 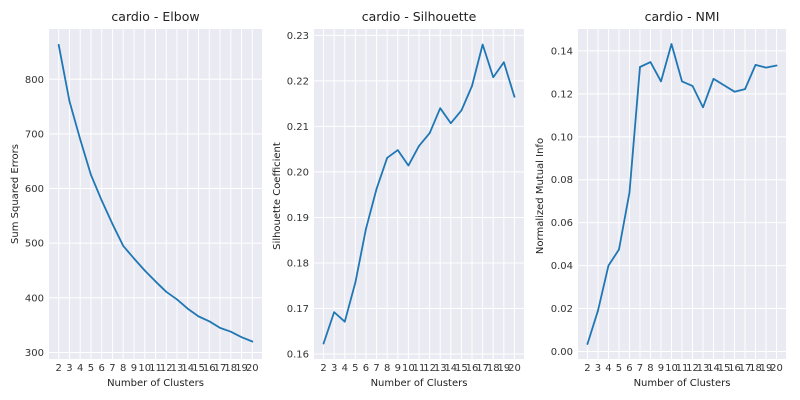 What do you see at coordinates (123, 368) in the screenshot?
I see `elbow-xtick-label: 8` at bounding box center [123, 368].